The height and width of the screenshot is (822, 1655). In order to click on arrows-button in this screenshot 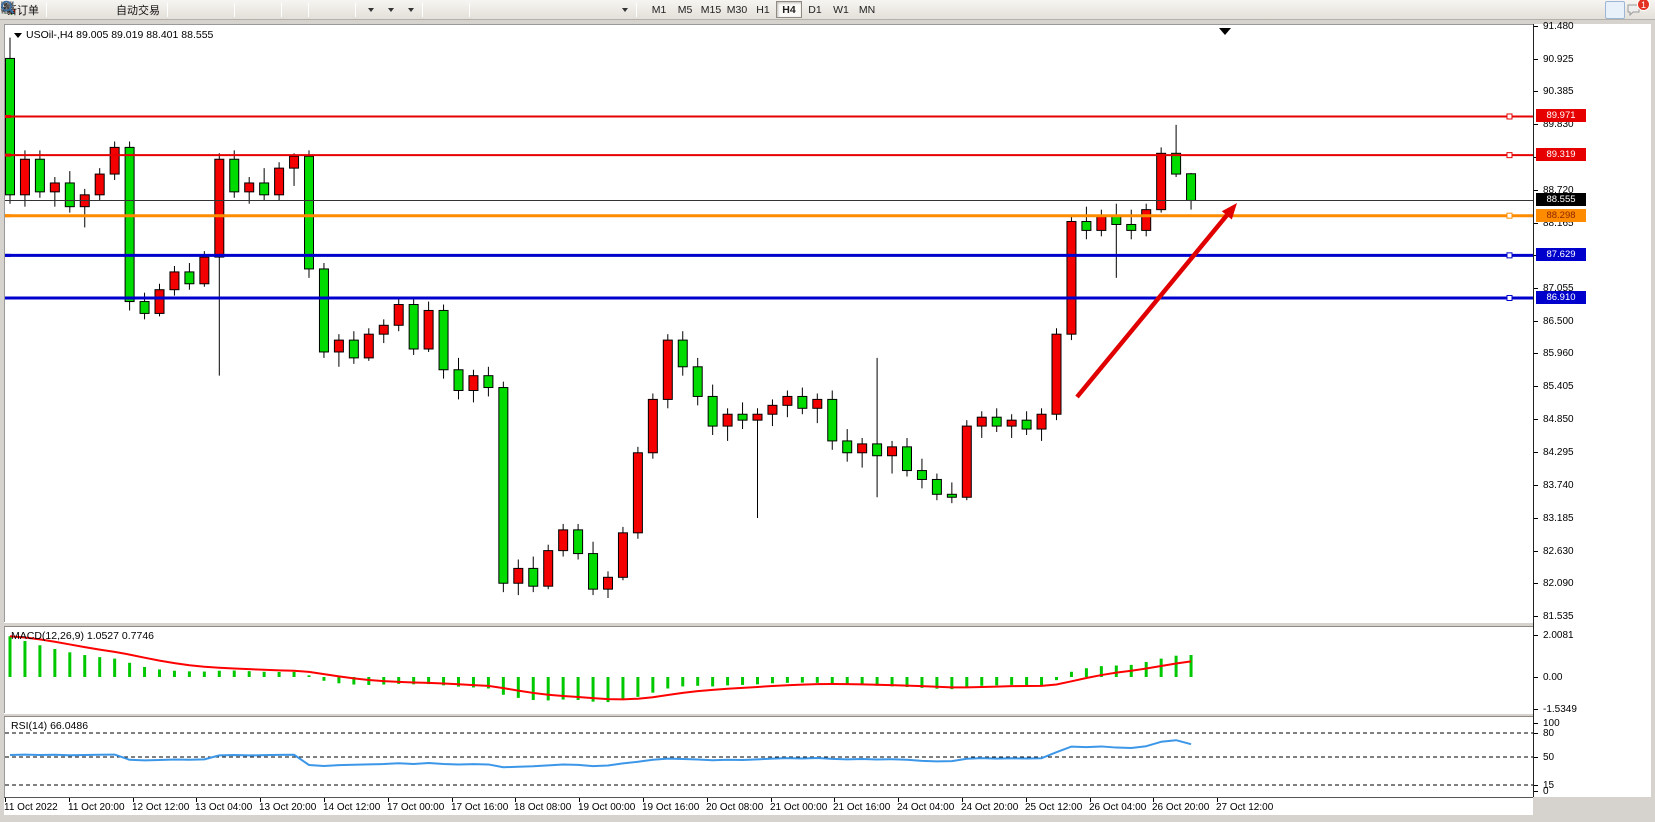, I will do `click(318, 10)`.